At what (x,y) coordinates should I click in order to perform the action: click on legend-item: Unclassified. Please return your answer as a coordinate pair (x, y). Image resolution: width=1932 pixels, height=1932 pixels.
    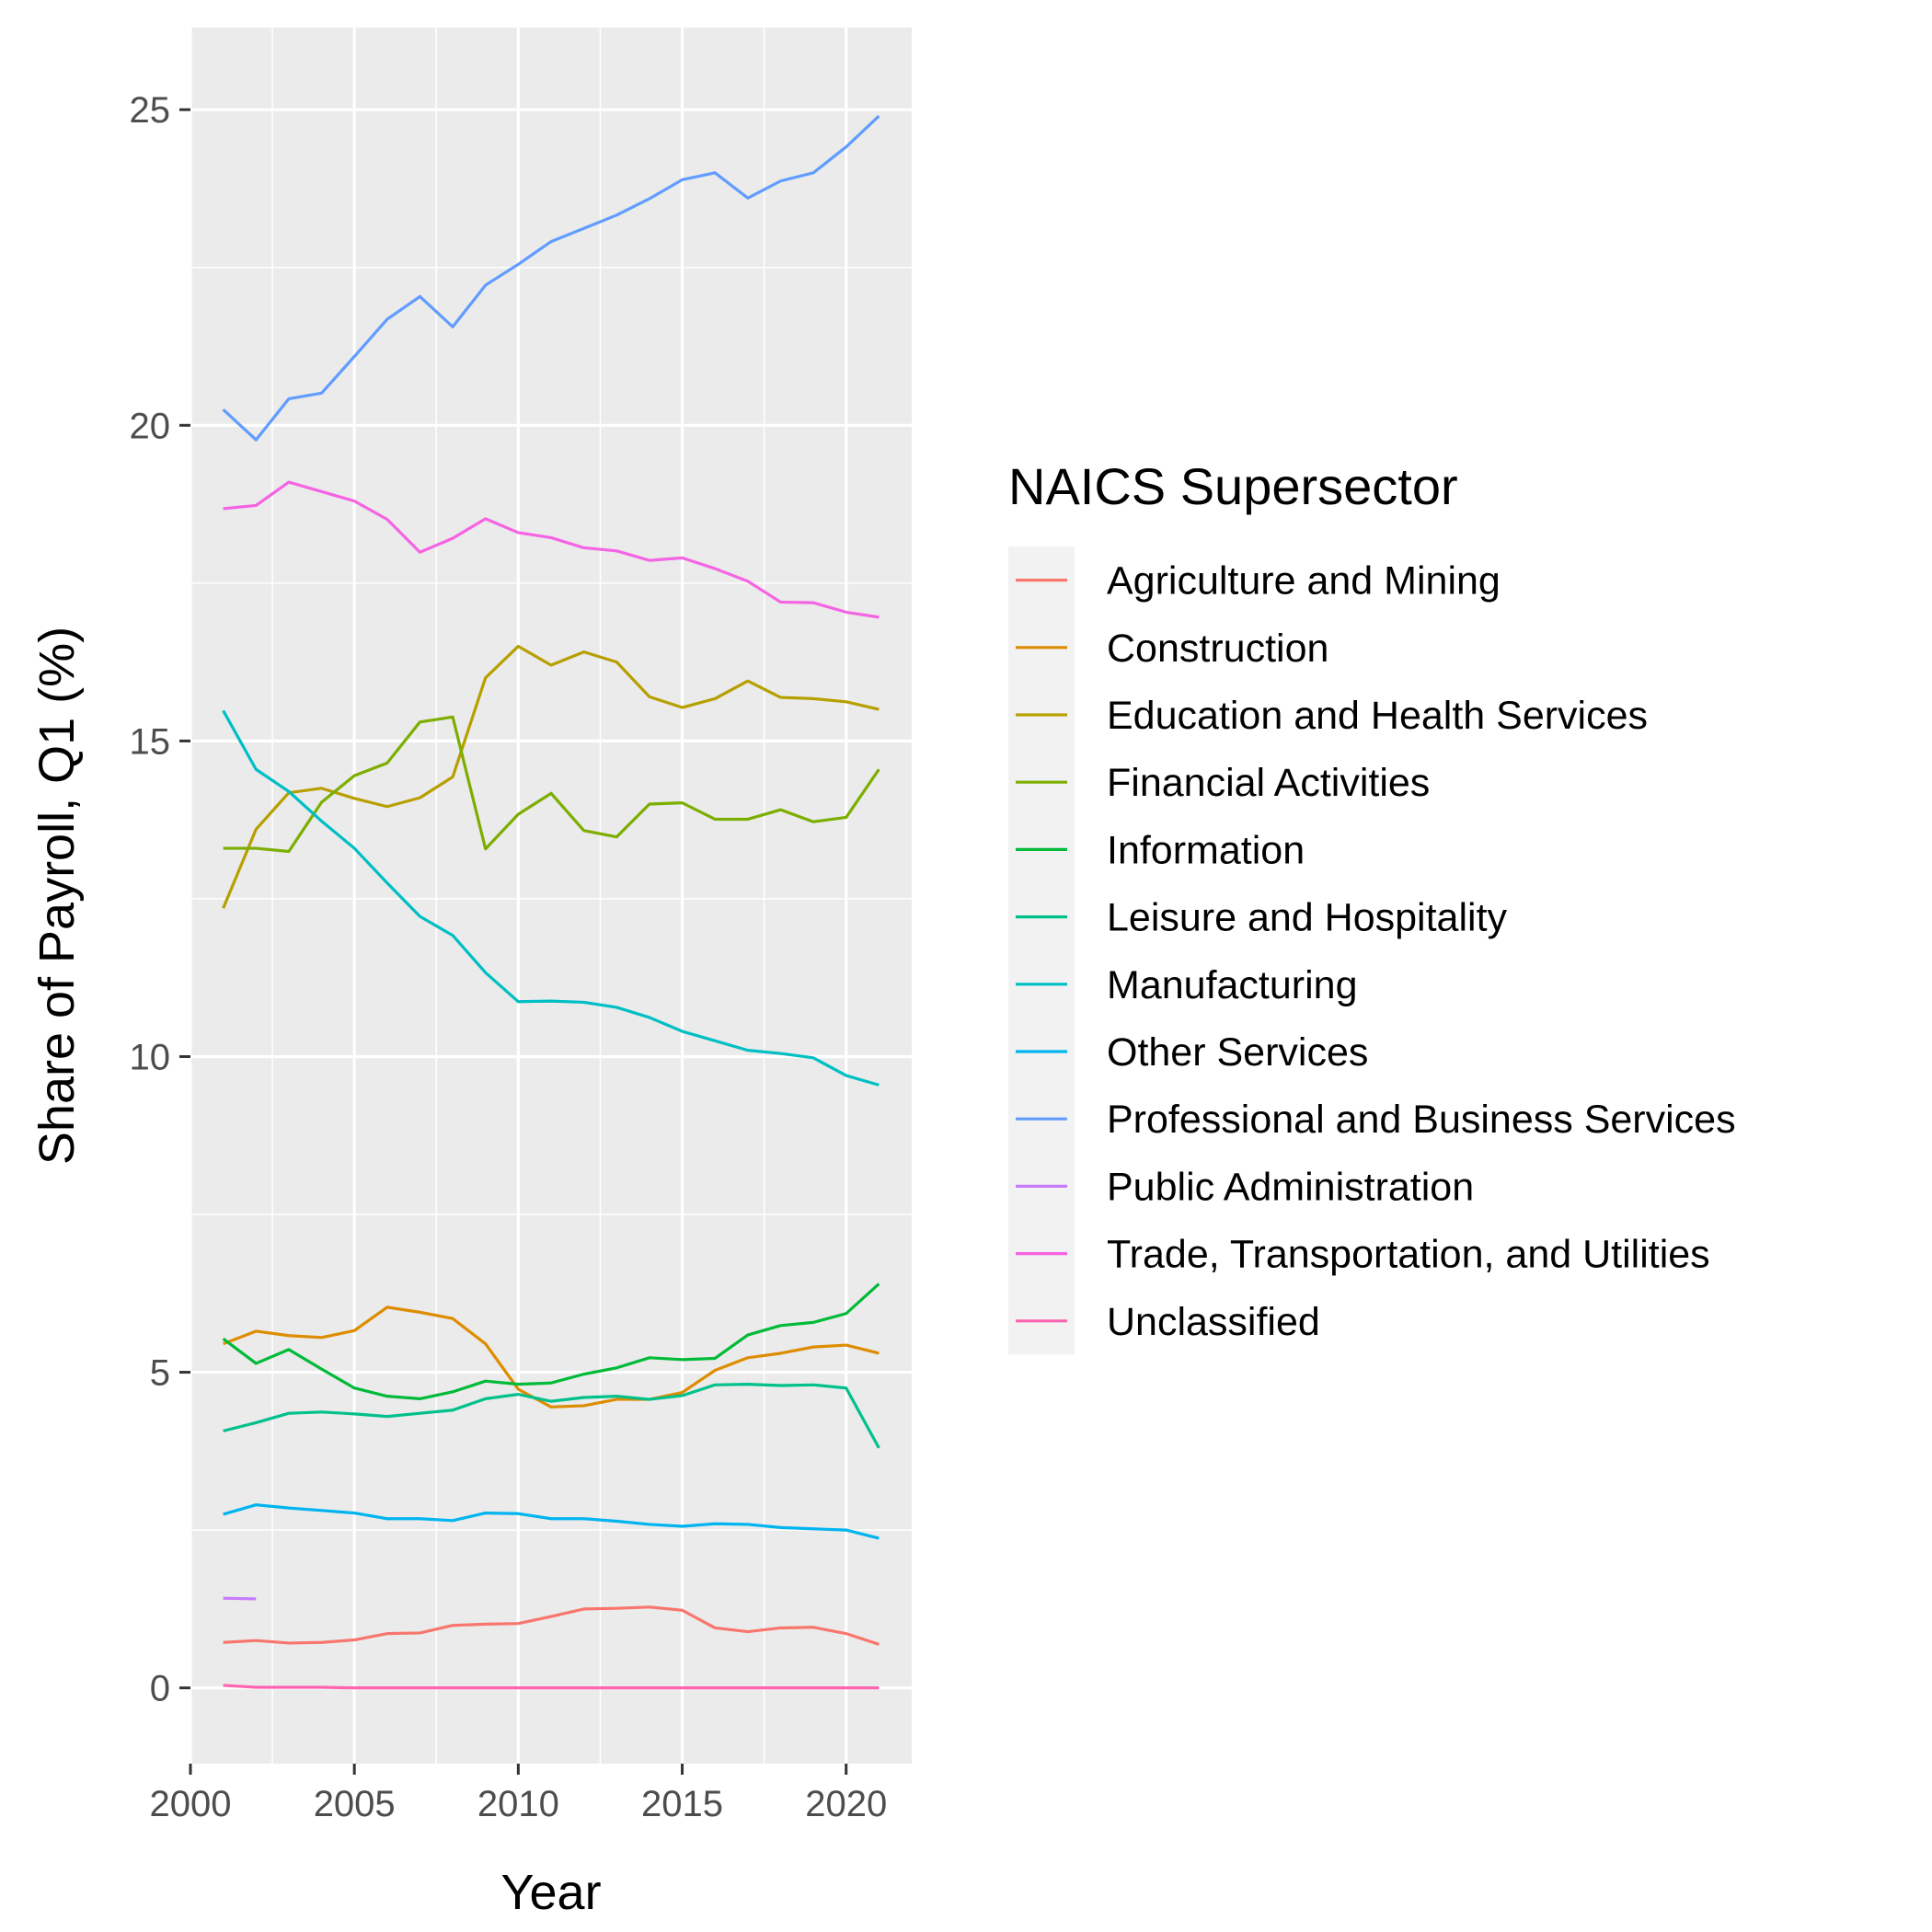
    Looking at the image, I should click on (1168, 1322).